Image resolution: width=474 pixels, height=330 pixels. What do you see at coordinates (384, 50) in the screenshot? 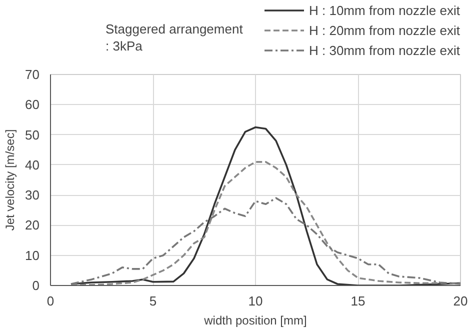
I see `legend-label: H : 30mm from nozzle exit` at bounding box center [384, 50].